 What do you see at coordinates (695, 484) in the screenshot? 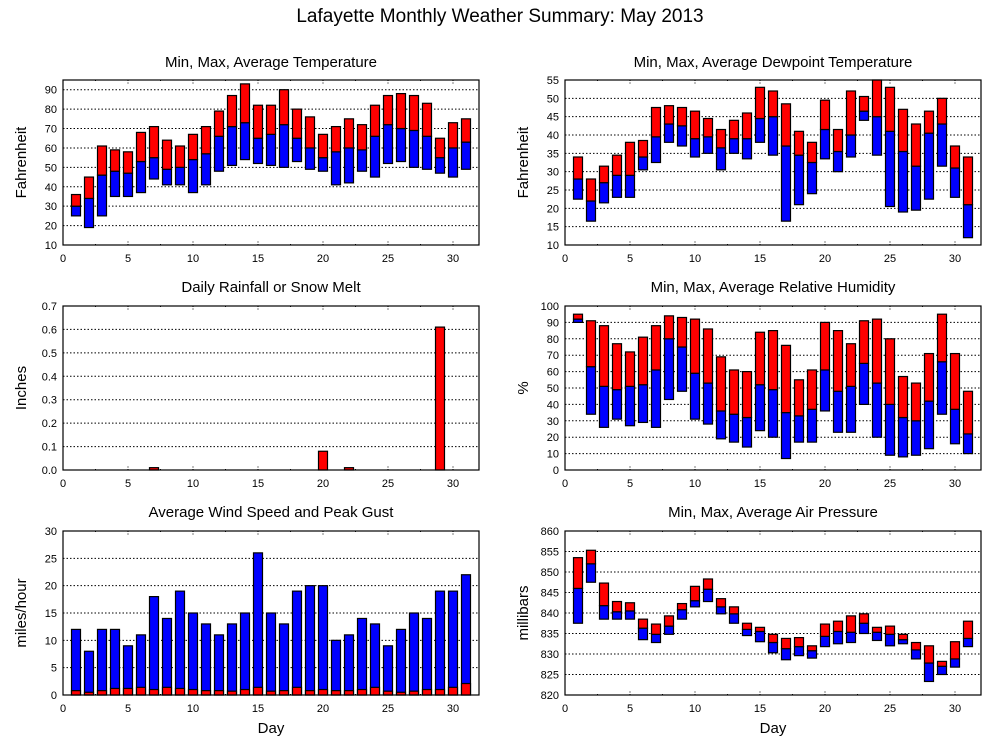
I see `x-tick-label: 10` at bounding box center [695, 484].